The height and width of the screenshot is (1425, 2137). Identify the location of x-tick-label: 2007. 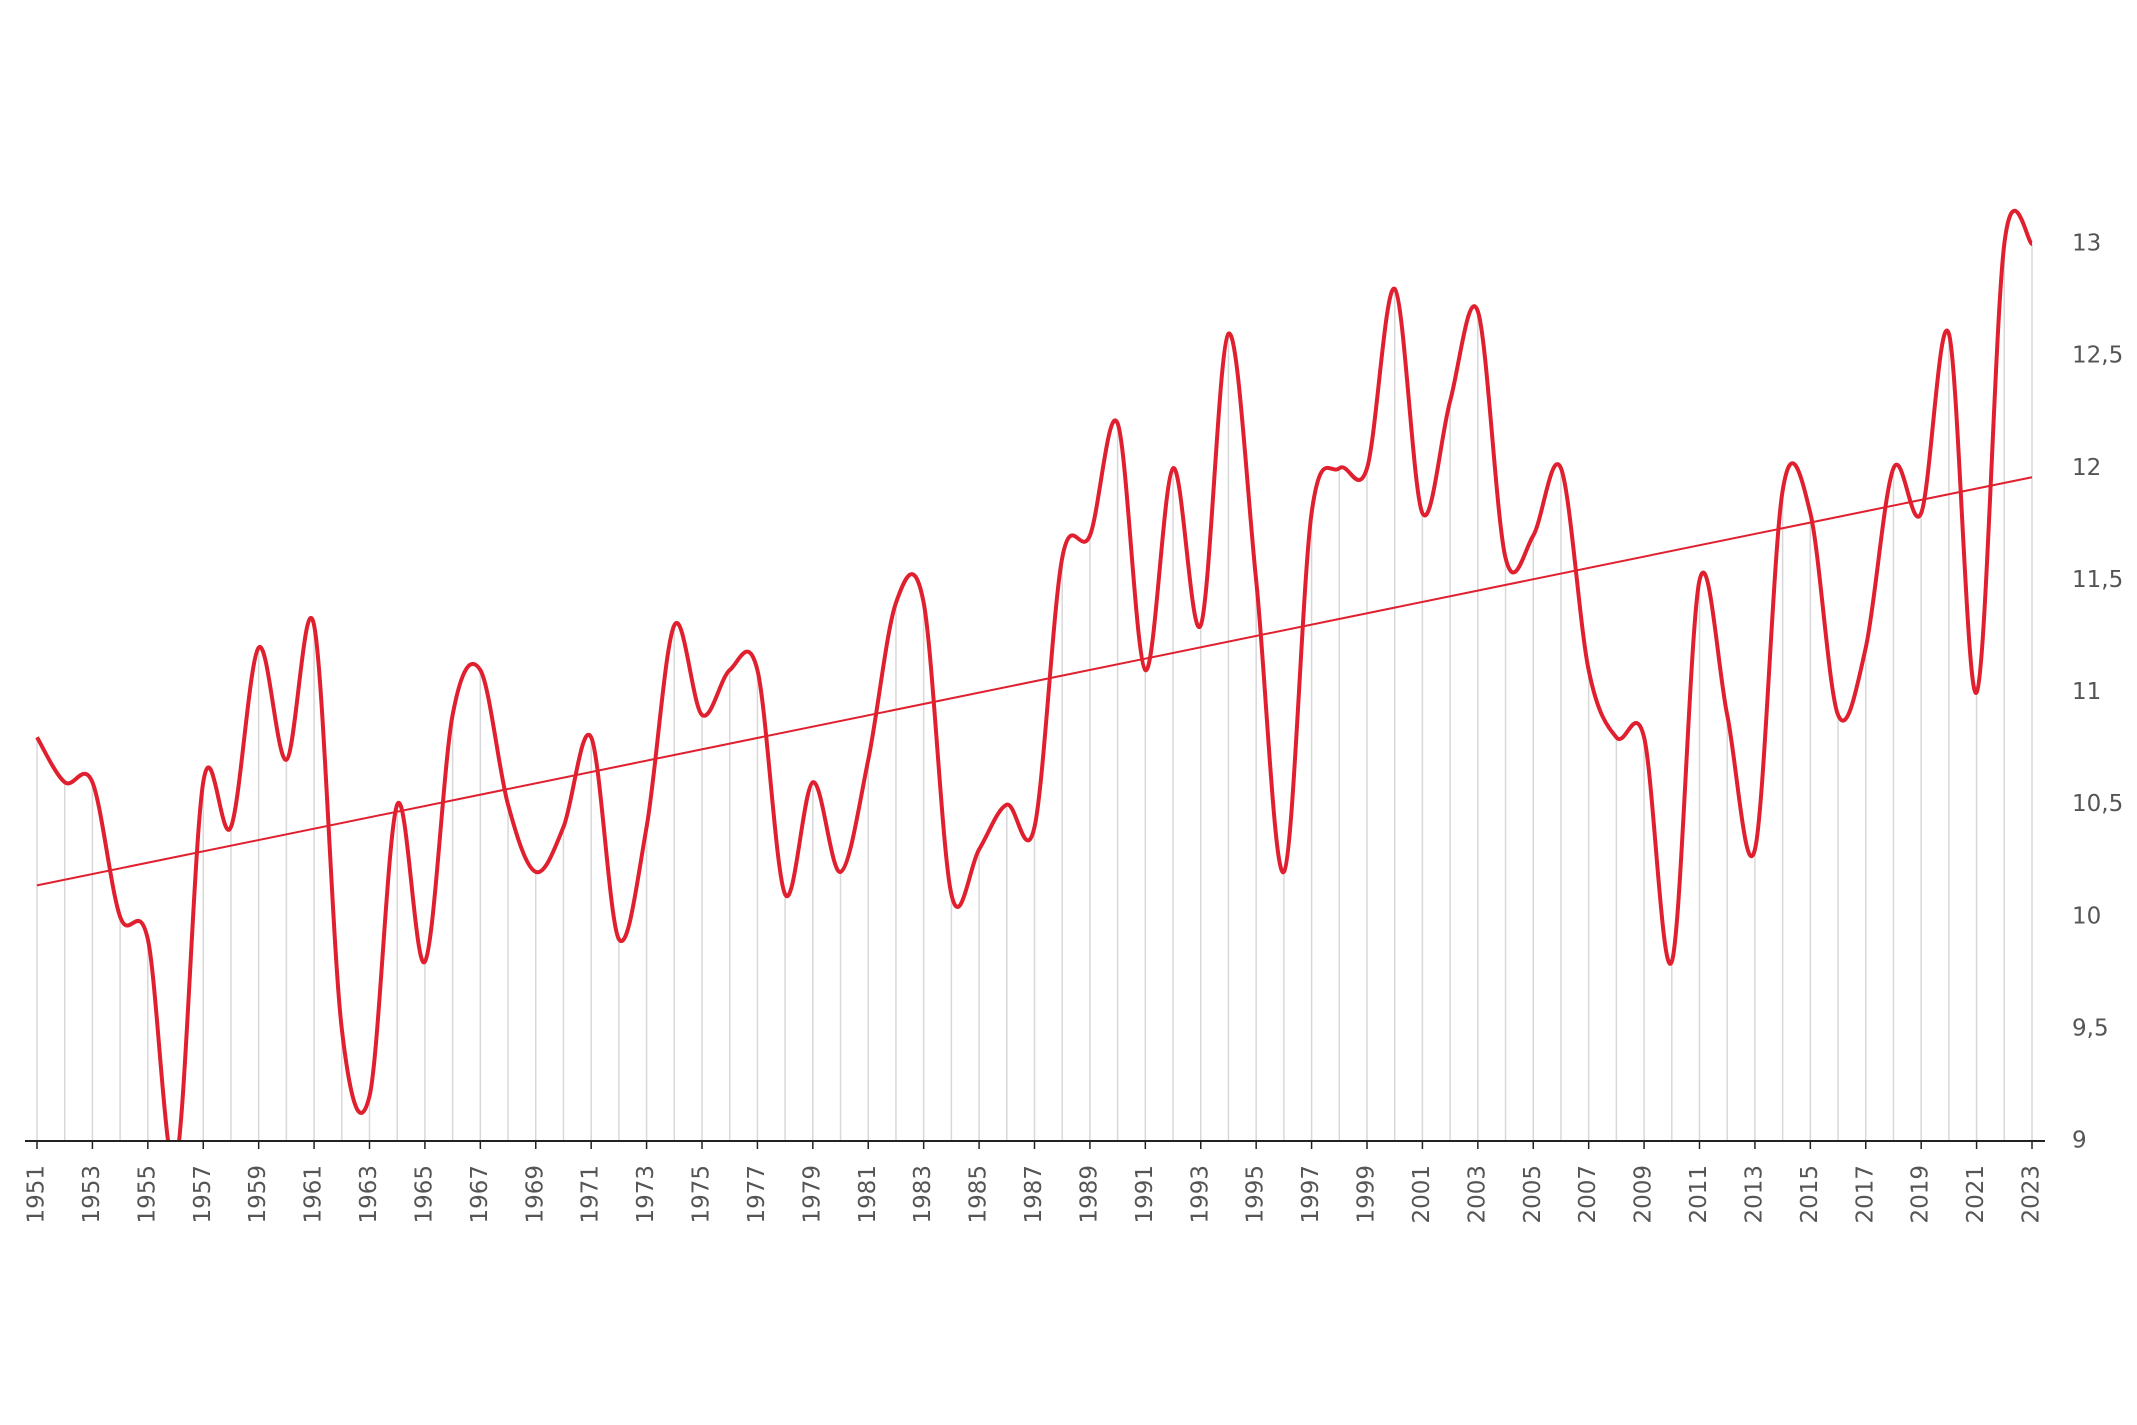
(1588, 1194).